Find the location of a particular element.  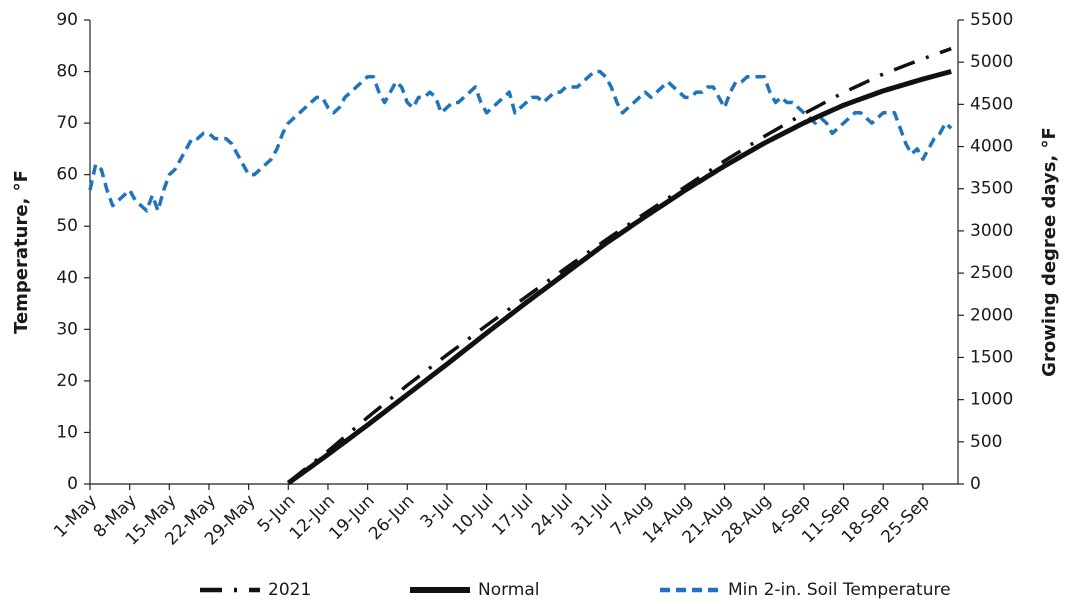

y2-tick-label: 3000 is located at coordinates (991, 231).